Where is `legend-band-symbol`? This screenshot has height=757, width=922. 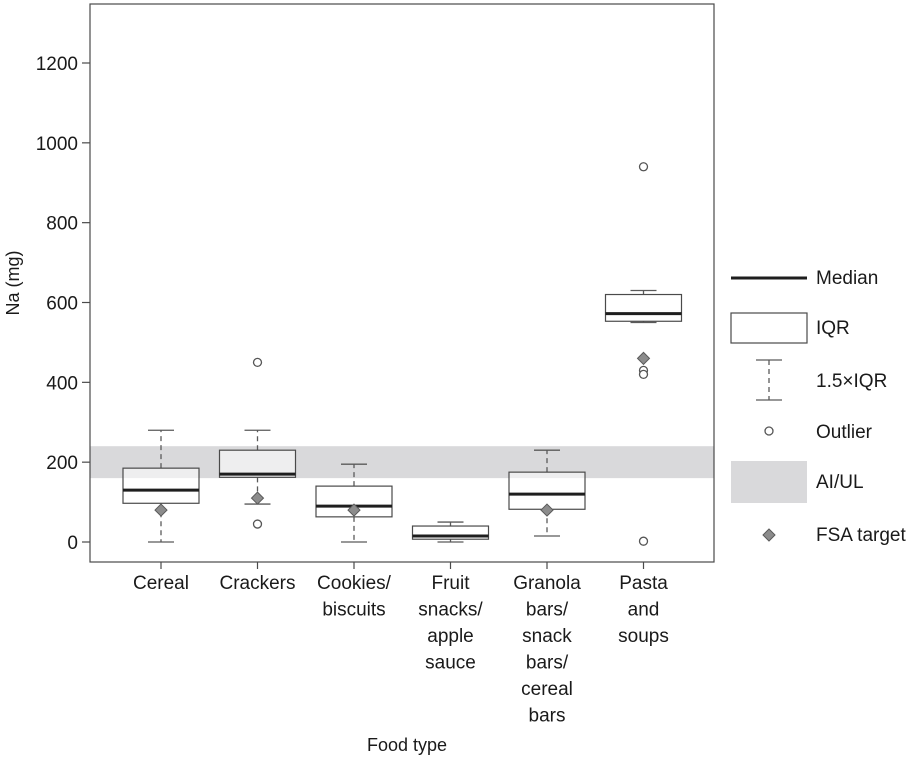 legend-band-symbol is located at coordinates (769, 482).